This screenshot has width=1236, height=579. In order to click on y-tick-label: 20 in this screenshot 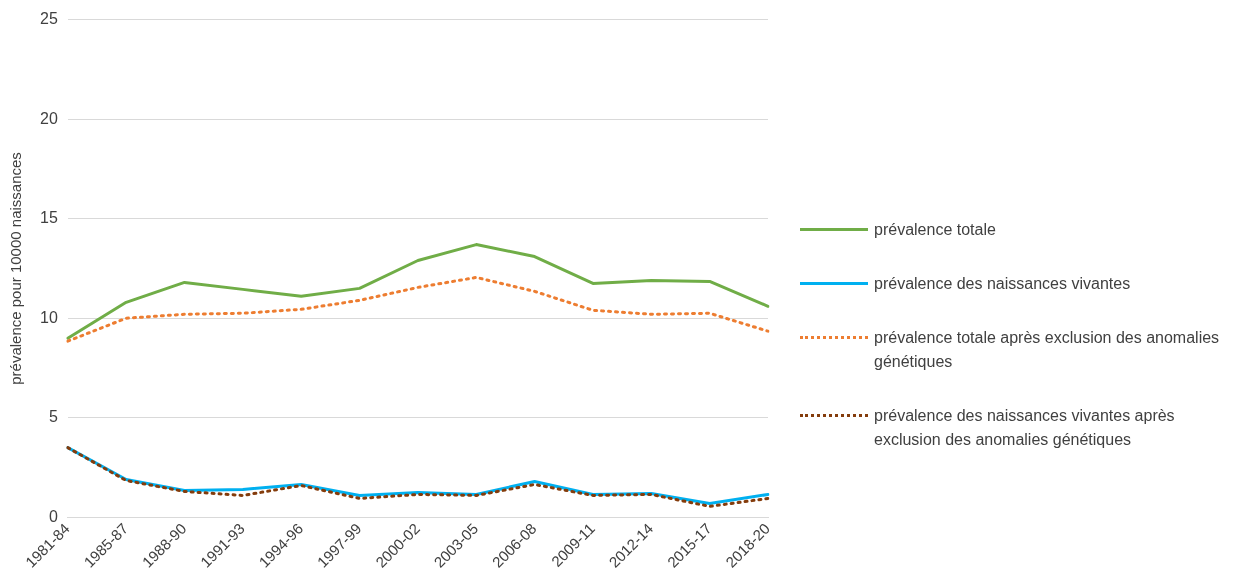, I will do `click(49, 118)`.